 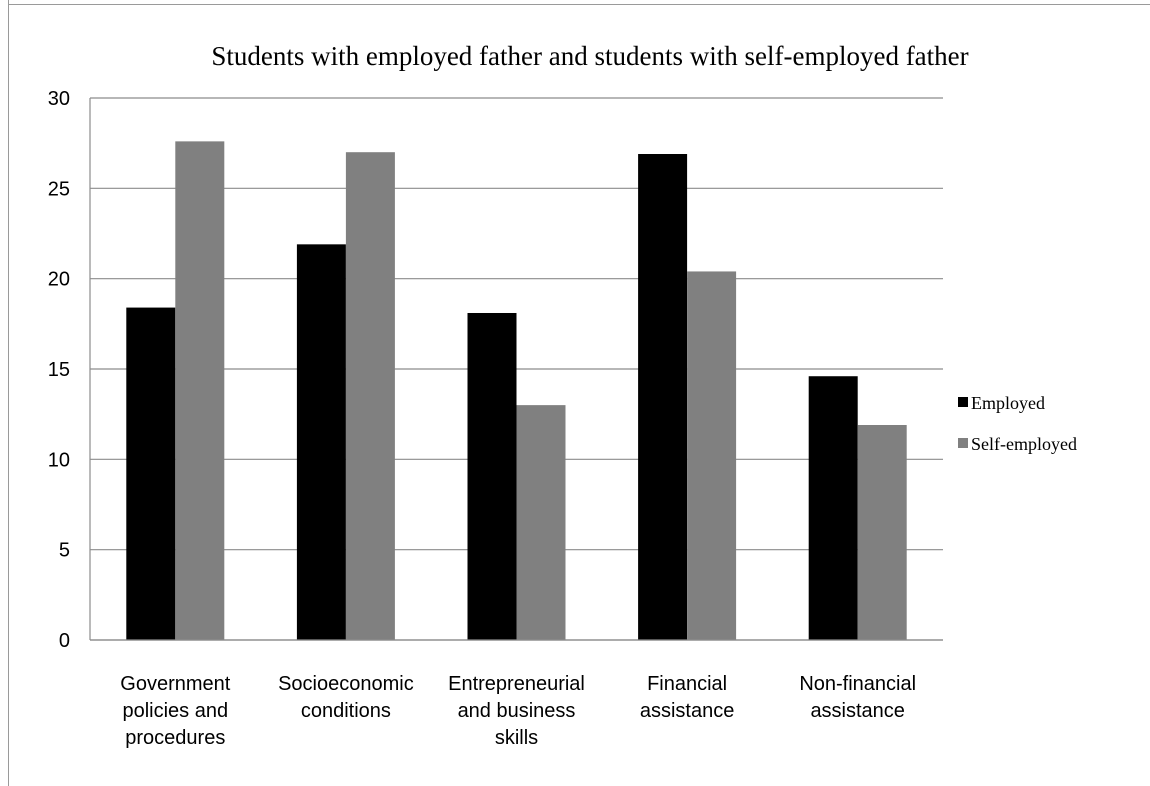 I want to click on y-tick-label: 25, so click(x=59, y=189).